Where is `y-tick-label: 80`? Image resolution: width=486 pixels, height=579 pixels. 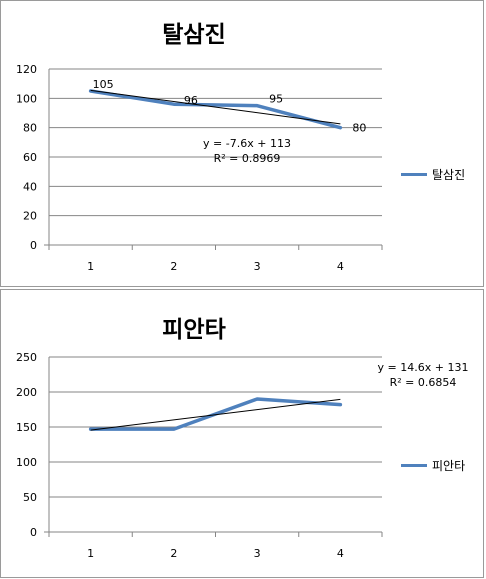 y-tick-label: 80 is located at coordinates (30, 128).